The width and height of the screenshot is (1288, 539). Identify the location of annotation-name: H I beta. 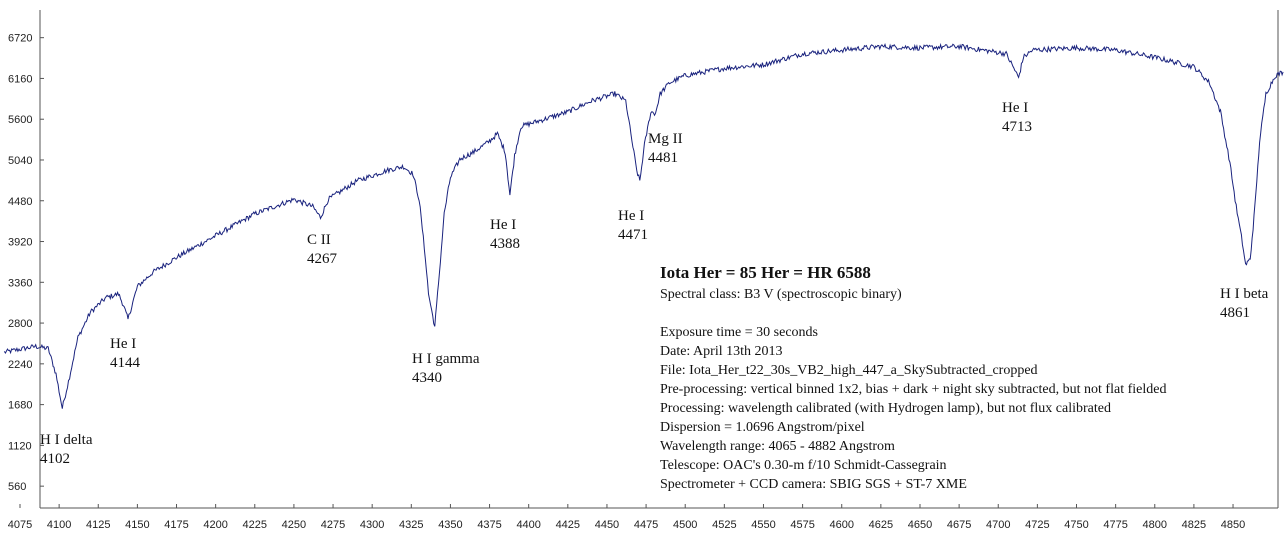
(1244, 294).